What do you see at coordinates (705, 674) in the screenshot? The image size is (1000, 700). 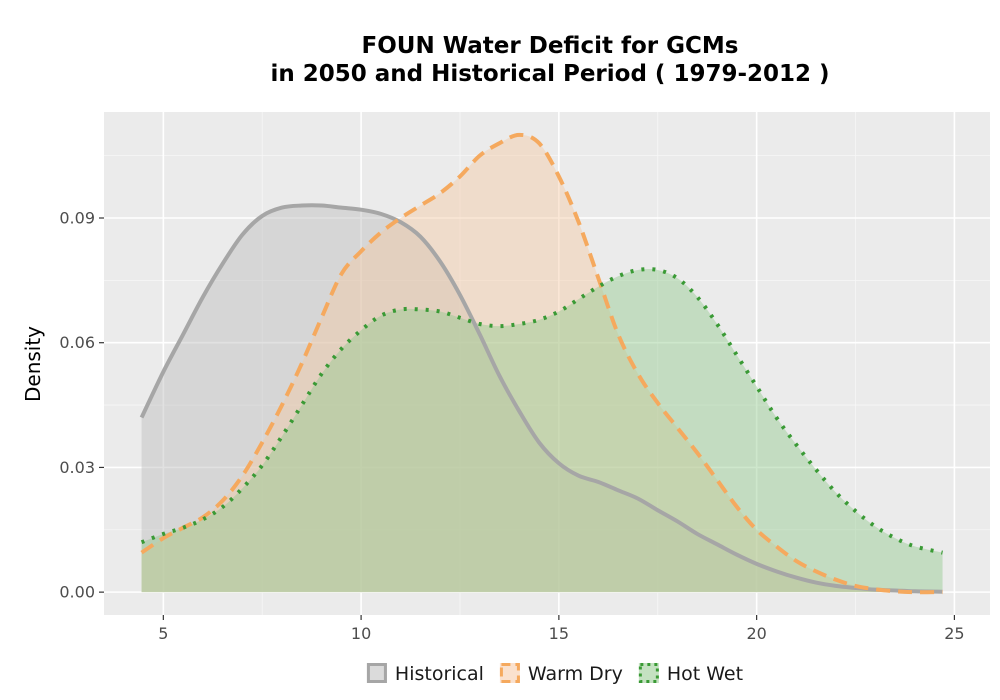 I see `legend-label-hot-wet: Hot Wet` at bounding box center [705, 674].